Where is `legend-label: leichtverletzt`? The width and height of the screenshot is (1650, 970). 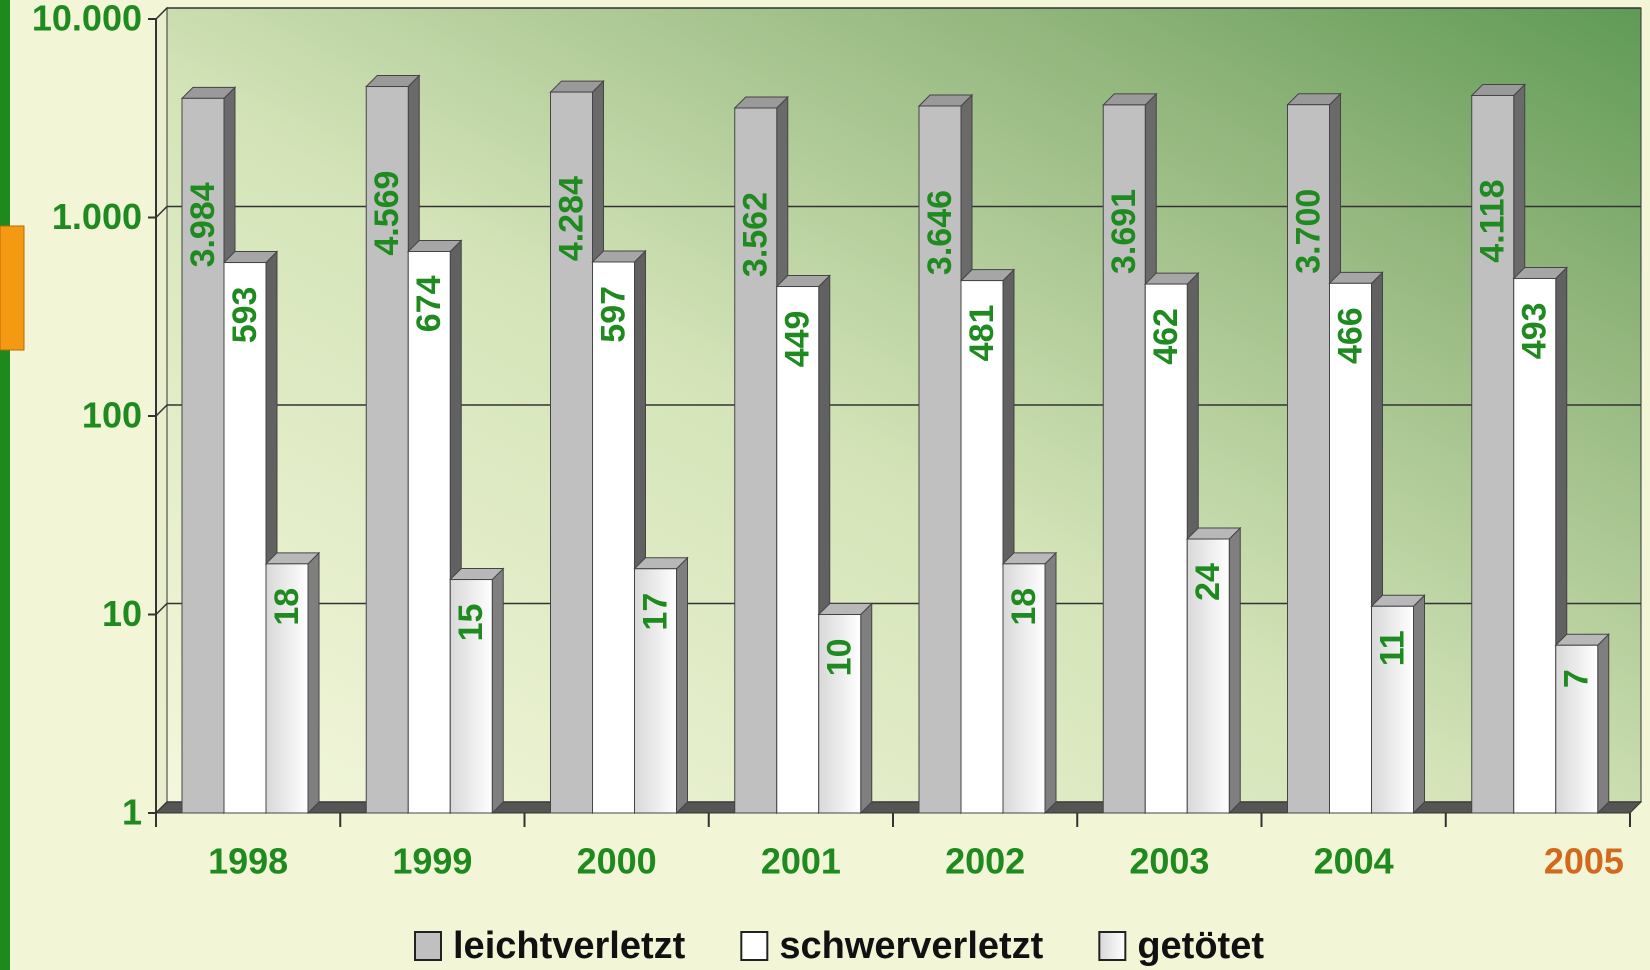 legend-label: leichtverletzt is located at coordinates (569, 946).